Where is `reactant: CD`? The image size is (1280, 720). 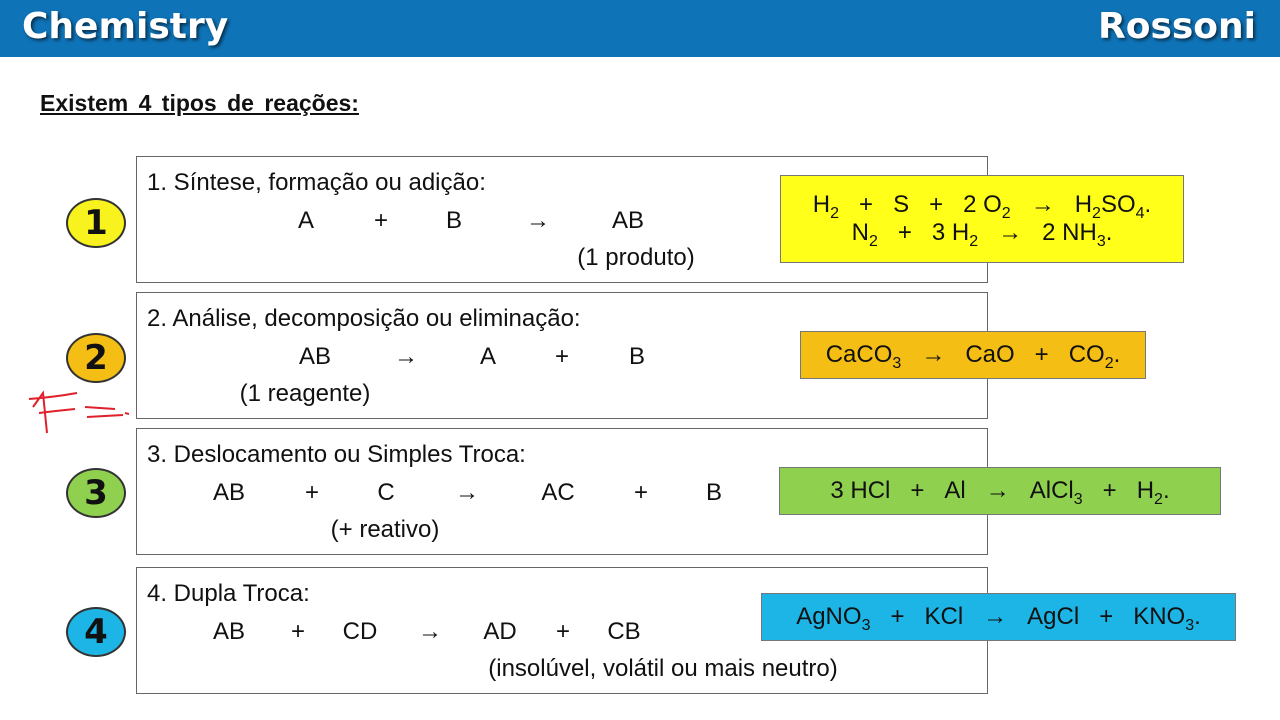
reactant: CD is located at coordinates (360, 631).